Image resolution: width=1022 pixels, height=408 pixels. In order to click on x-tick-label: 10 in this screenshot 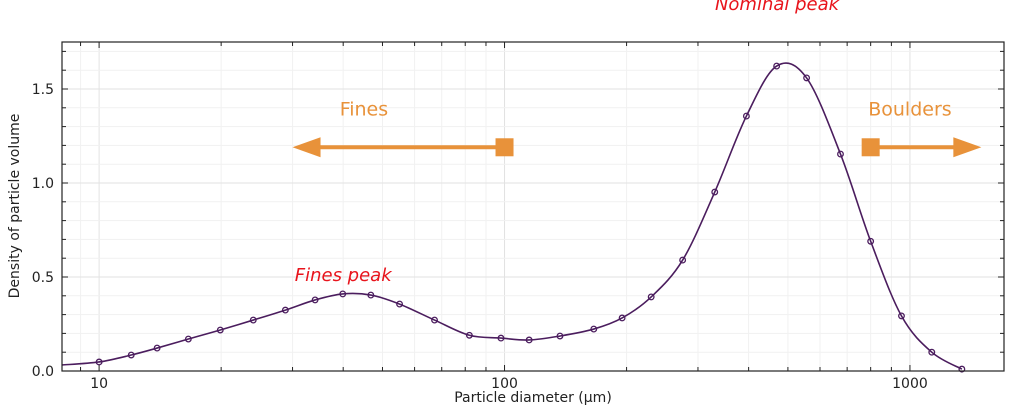, I will do `click(99, 384)`.